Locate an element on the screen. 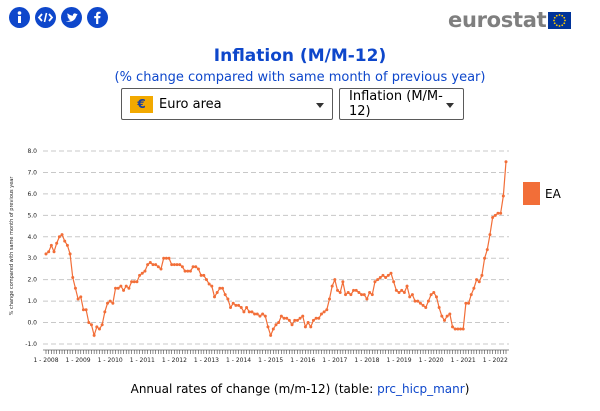  twitter-icon is located at coordinates (71, 17).